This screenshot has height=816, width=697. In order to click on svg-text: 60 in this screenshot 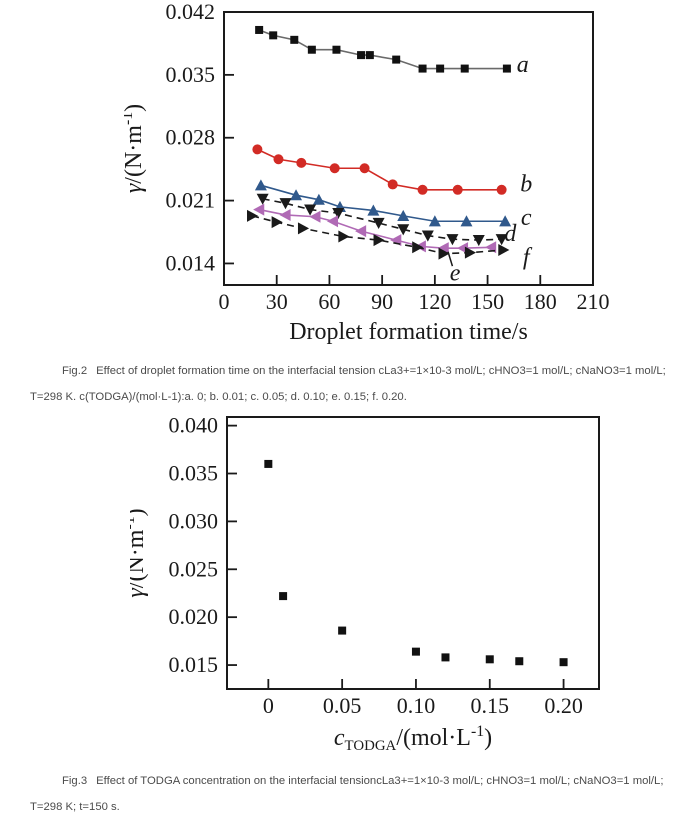, I will do `click(329, 301)`.